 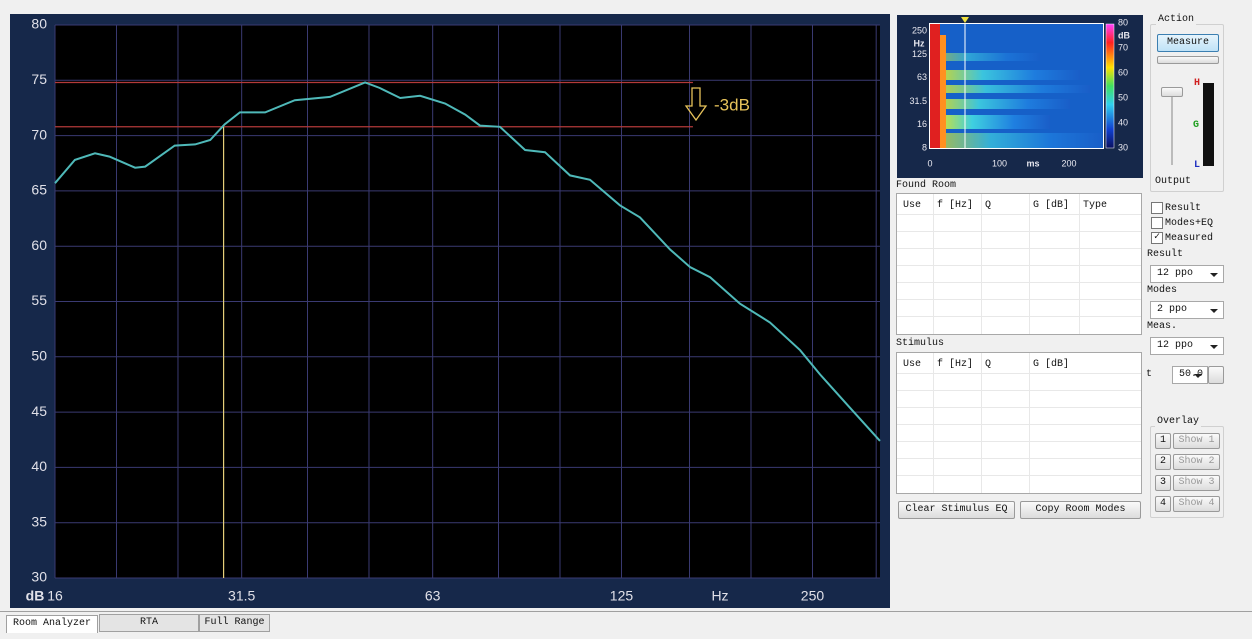 I want to click on x-tick-label: 250, so click(x=813, y=596).